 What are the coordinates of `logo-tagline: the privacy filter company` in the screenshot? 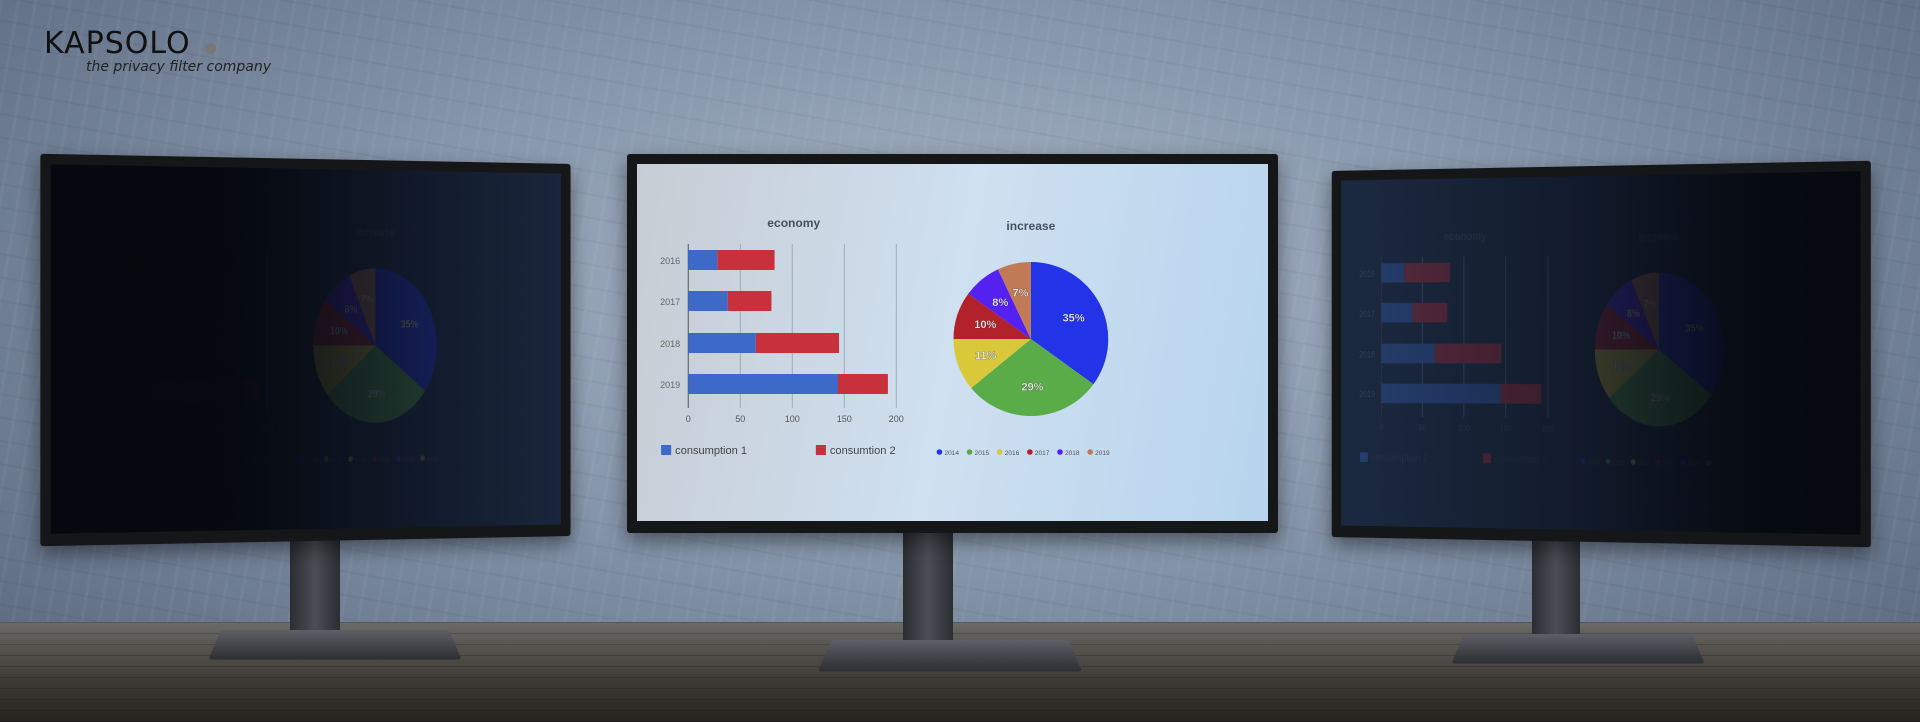 It's located at (179, 67).